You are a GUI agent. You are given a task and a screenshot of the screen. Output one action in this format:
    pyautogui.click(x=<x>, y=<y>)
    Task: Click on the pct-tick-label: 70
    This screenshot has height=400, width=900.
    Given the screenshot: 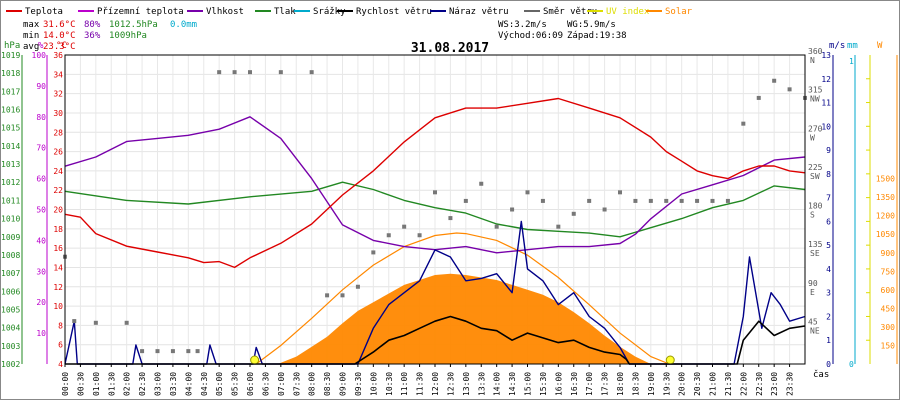 What is the action you would take?
    pyautogui.click(x=41, y=148)
    